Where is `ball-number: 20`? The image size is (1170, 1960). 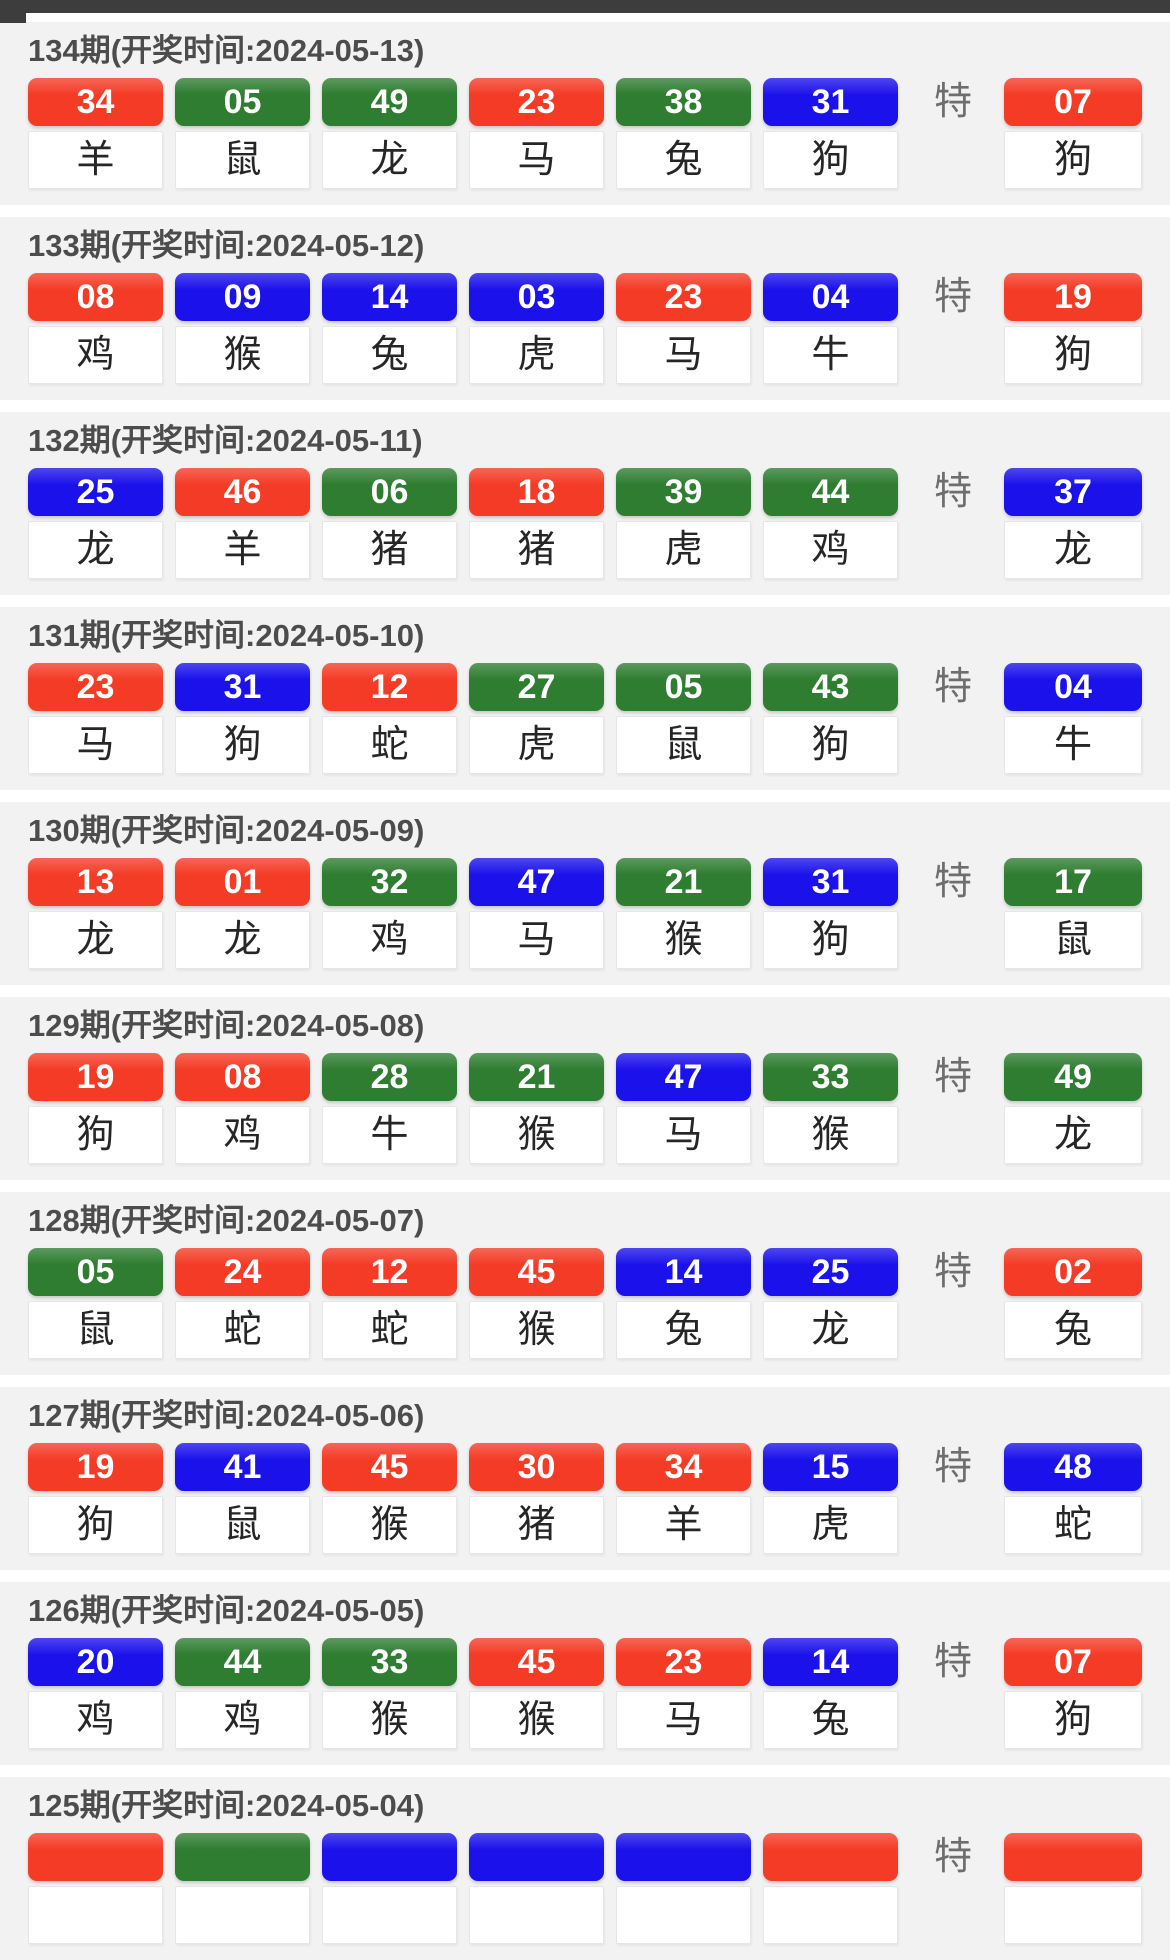 ball-number: 20 is located at coordinates (95, 1662).